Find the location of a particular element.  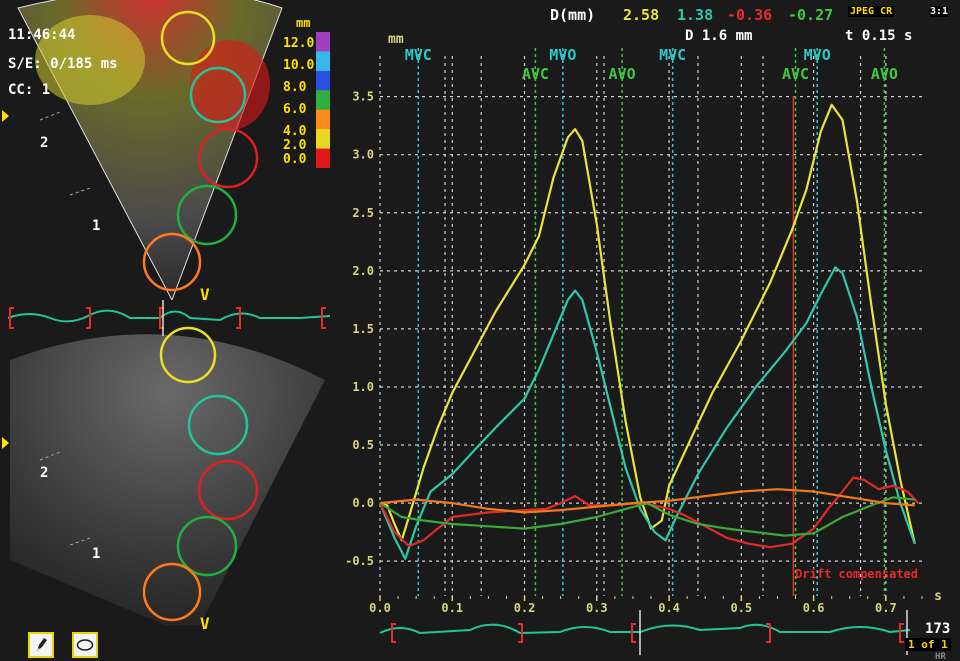

heart-rate-value: 173 is located at coordinates (938, 629).